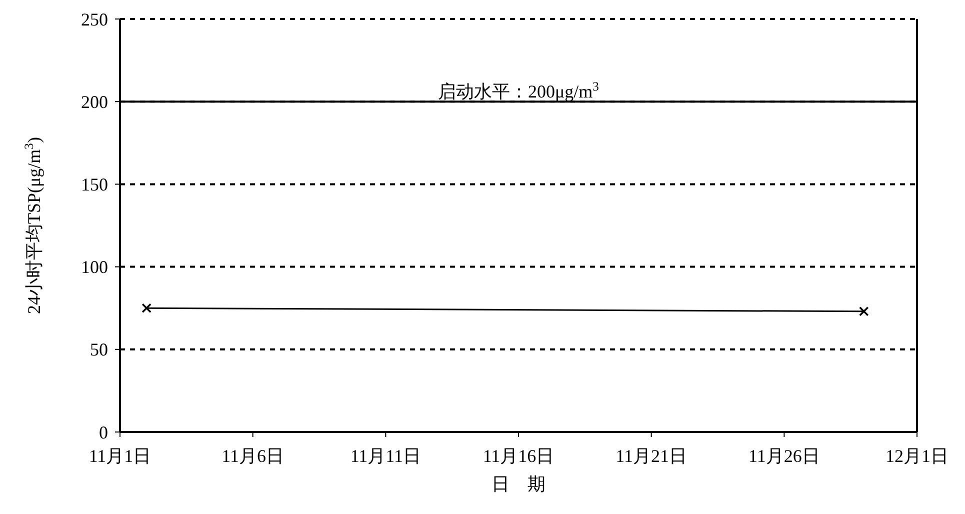  I want to click on x-tick-label: 11月1日, so click(120, 456).